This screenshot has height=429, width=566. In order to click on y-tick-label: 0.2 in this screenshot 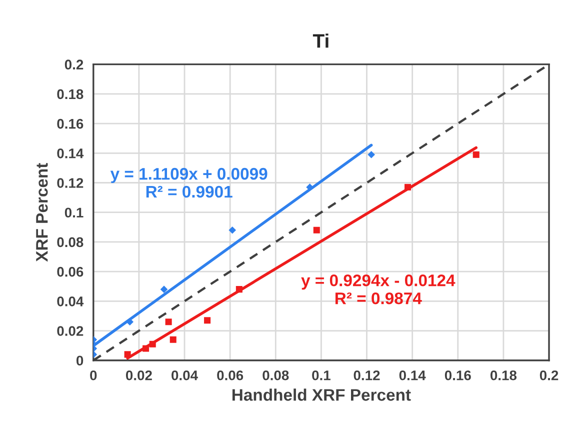, I will do `click(74, 65)`.